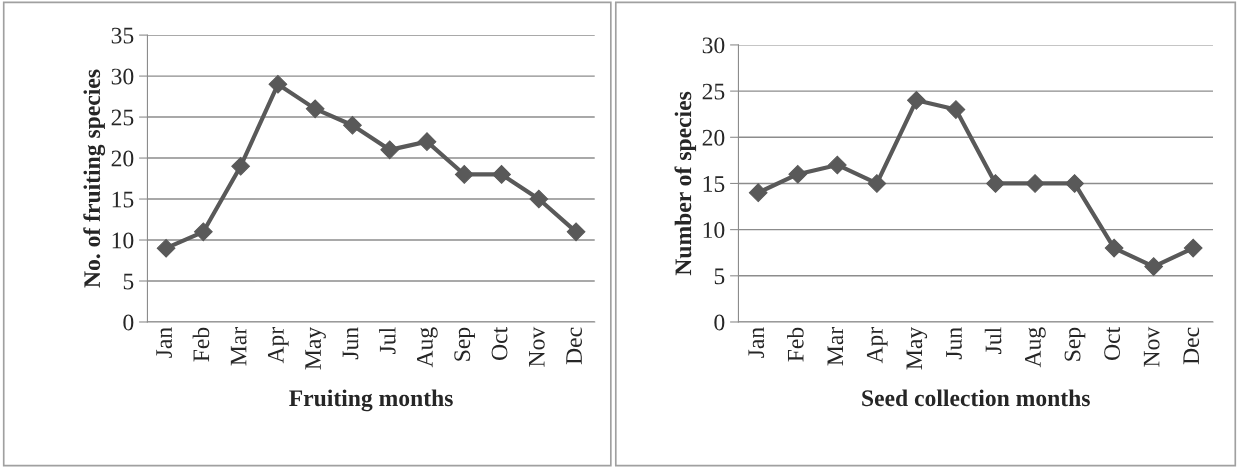 The image size is (1239, 468). What do you see at coordinates (976, 398) in the screenshot?
I see `x-axis-title: Seed collection months` at bounding box center [976, 398].